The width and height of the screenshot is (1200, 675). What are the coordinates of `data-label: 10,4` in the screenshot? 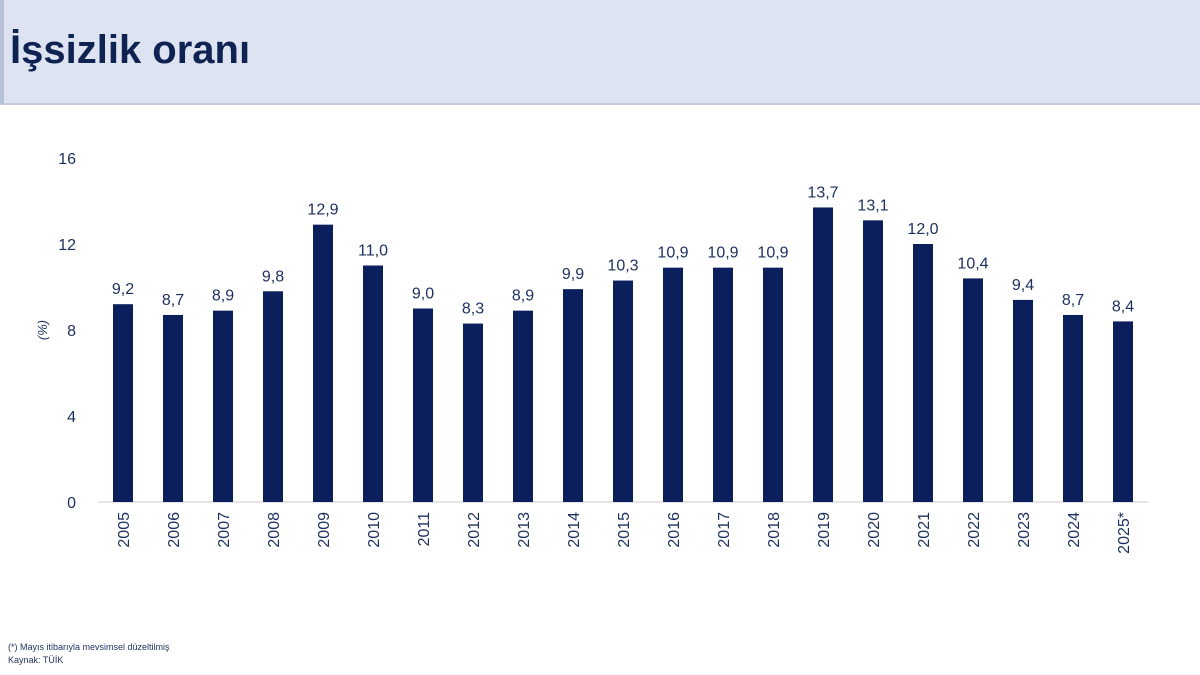 It's located at (972, 263).